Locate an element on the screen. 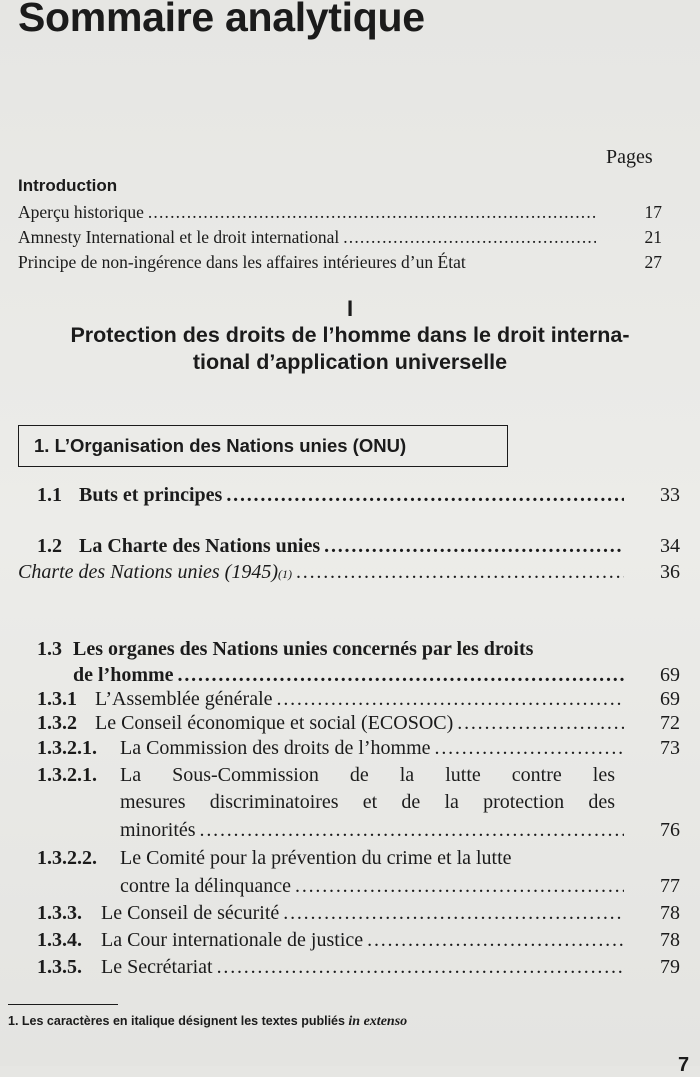  entry-title: Le Conseil économique et social (ECOSOC) is located at coordinates (274, 723).